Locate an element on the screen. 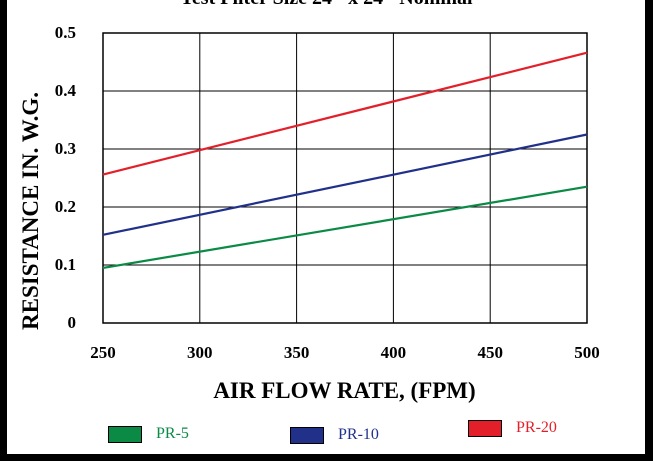 This screenshot has width=653, height=461. frame-border-left is located at coordinates (3, 230).